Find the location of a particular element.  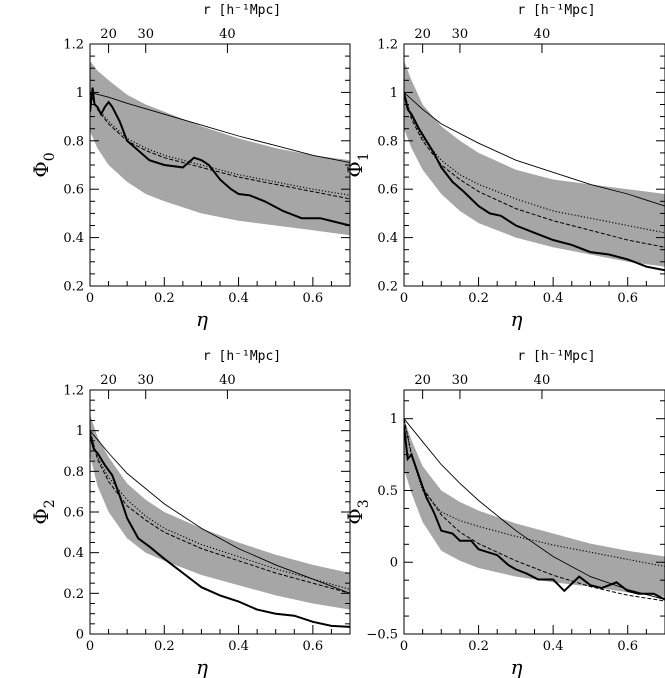

y-axis-label: Φ2 is located at coordinates (43, 511).